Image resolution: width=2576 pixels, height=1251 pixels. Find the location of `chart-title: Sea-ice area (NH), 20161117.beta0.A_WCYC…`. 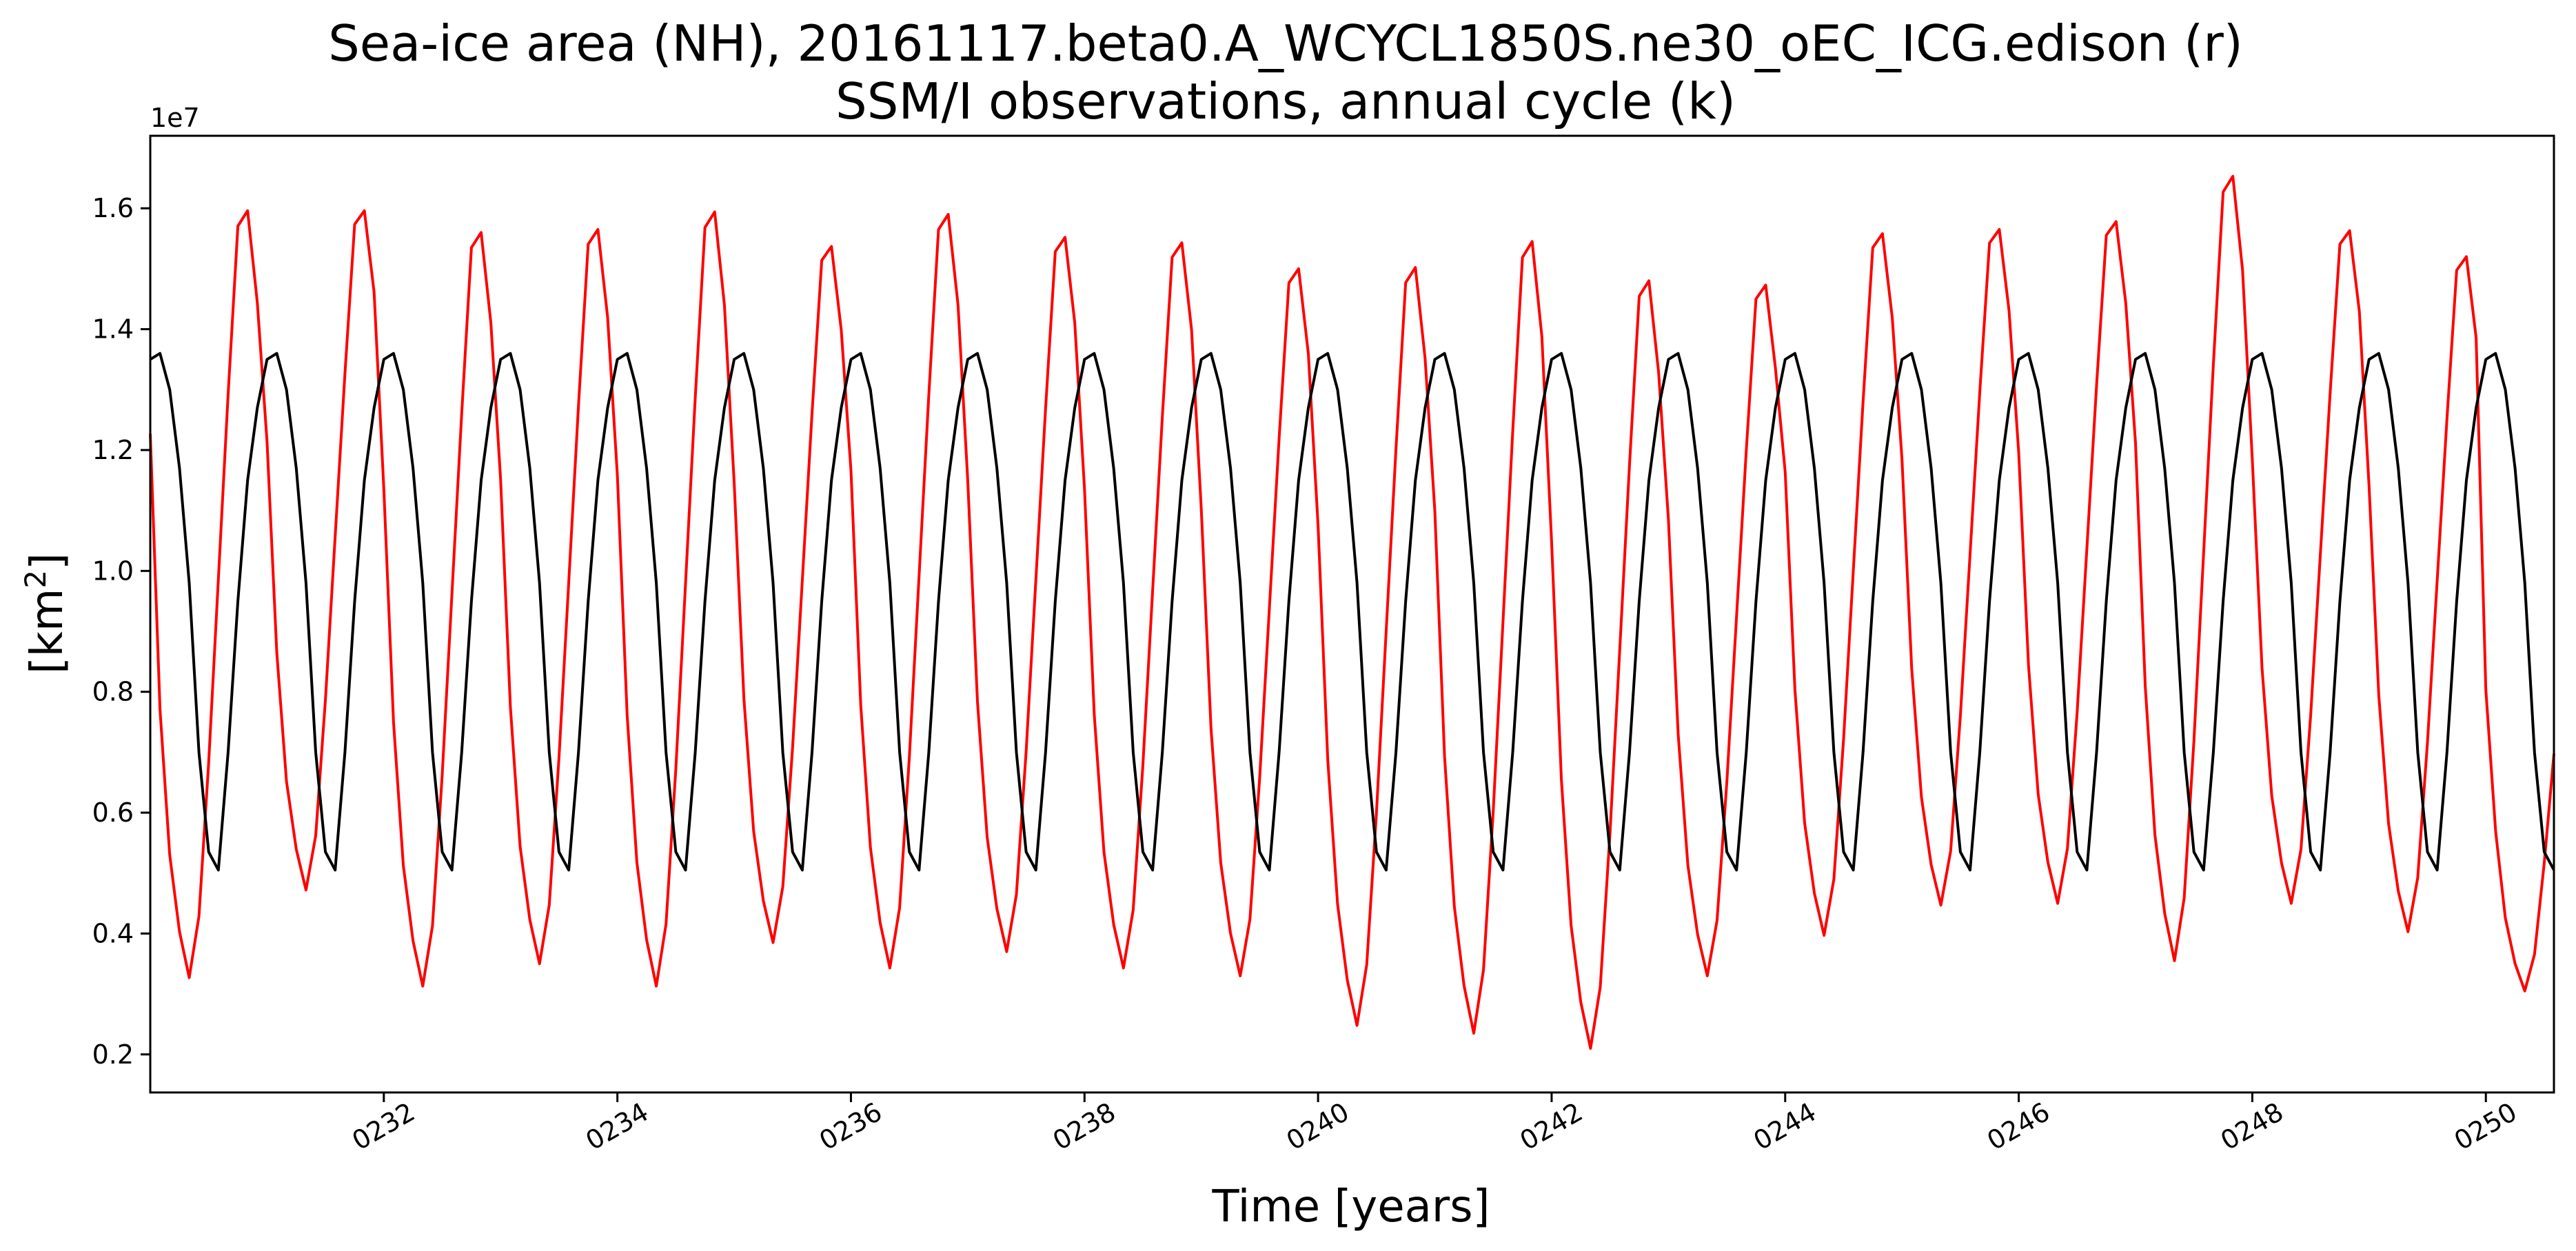

chart-title: Sea-ice area (NH), 20161117.beta0.A_WCYC… is located at coordinates (1285, 43).